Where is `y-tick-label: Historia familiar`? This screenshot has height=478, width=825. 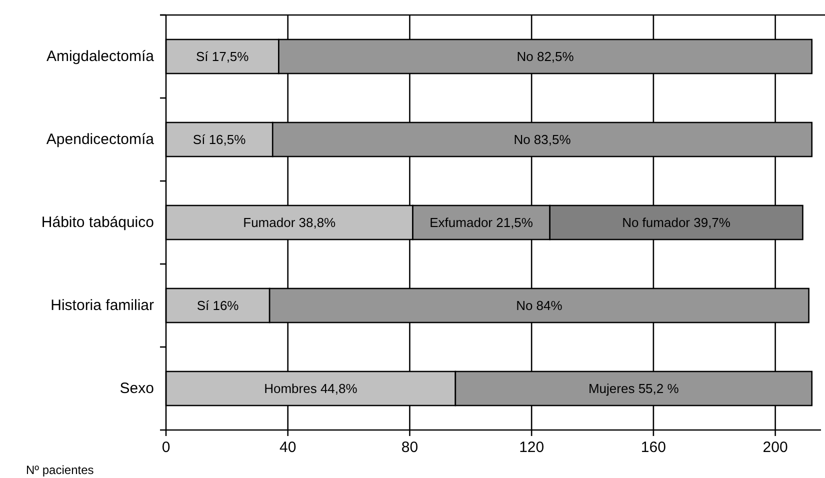 y-tick-label: Historia familiar is located at coordinates (102, 305).